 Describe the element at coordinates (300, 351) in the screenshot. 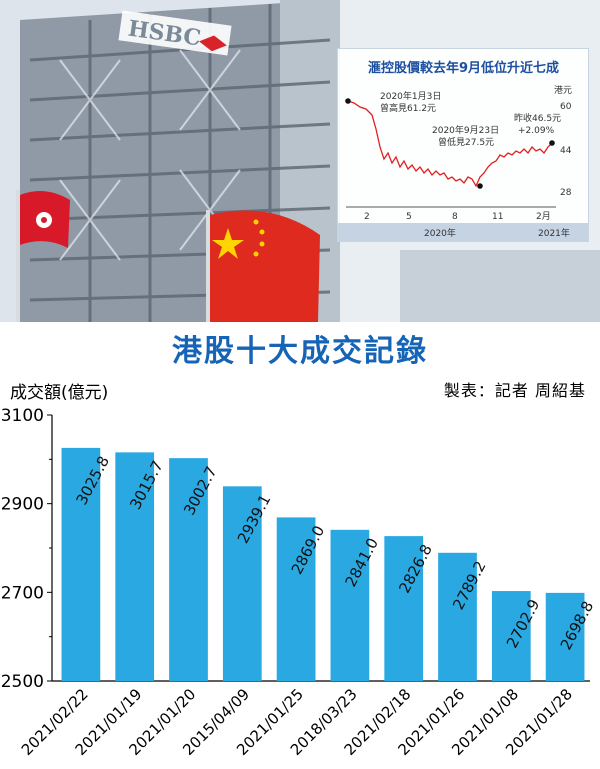

I see `chart-title: 港股十大成交記錄` at that location.